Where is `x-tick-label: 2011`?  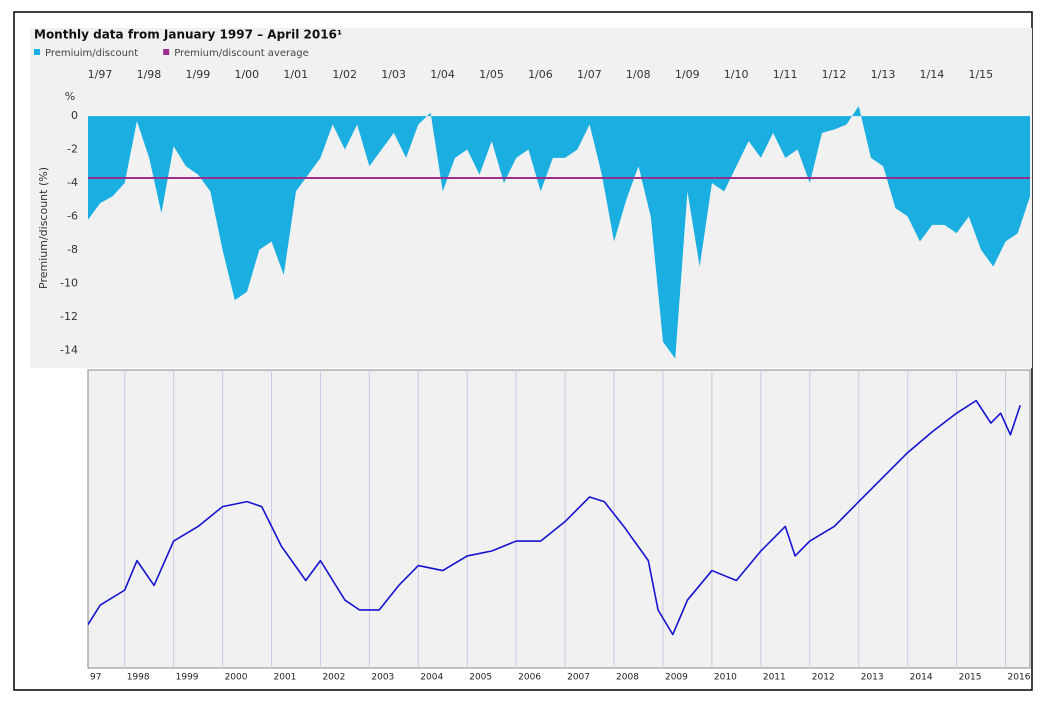
x-tick-label: 2011 is located at coordinates (774, 678).